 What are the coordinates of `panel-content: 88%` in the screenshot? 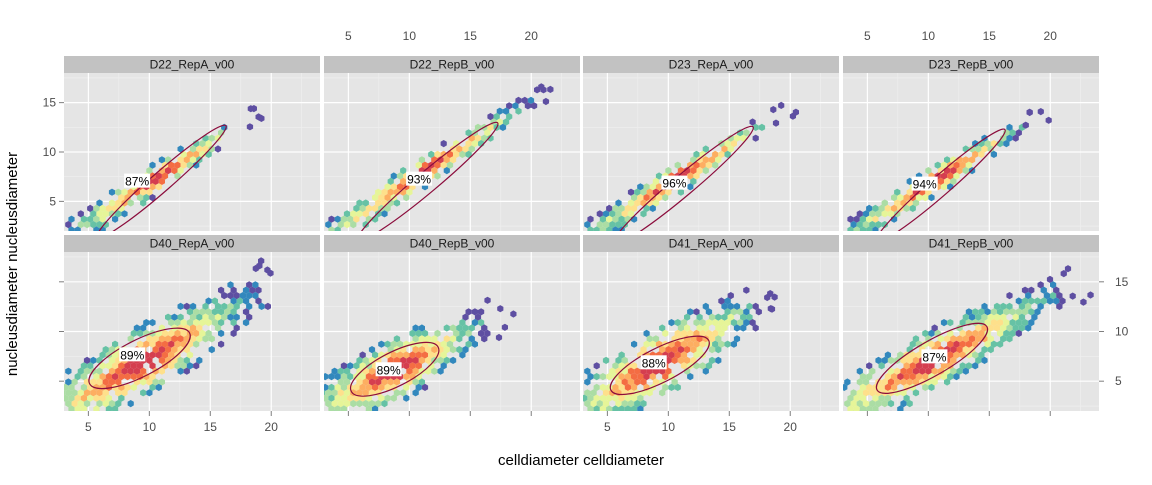 It's located at (711, 331).